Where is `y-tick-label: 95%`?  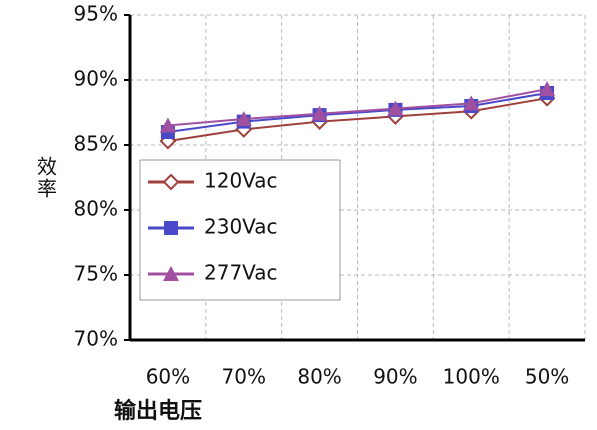
y-tick-label: 95% is located at coordinates (96, 14).